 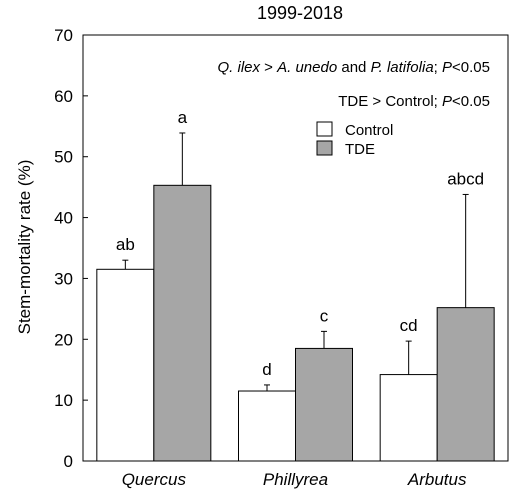 I want to click on significance-letter: c, so click(x=324, y=315).